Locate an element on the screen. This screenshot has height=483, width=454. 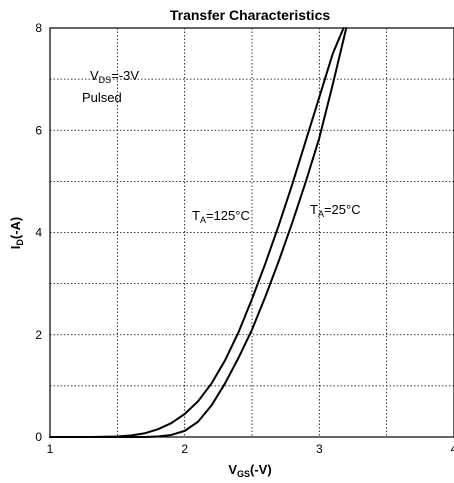
y-axis-title: ID(-A) is located at coordinates (16, 233).